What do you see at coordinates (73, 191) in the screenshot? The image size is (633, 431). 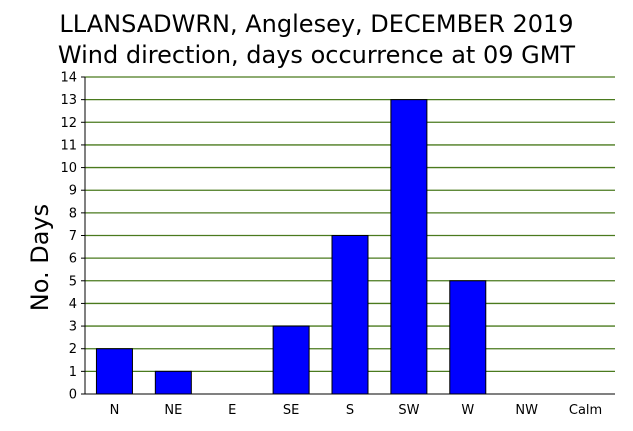 I see `y-tick-label: 9` at bounding box center [73, 191].